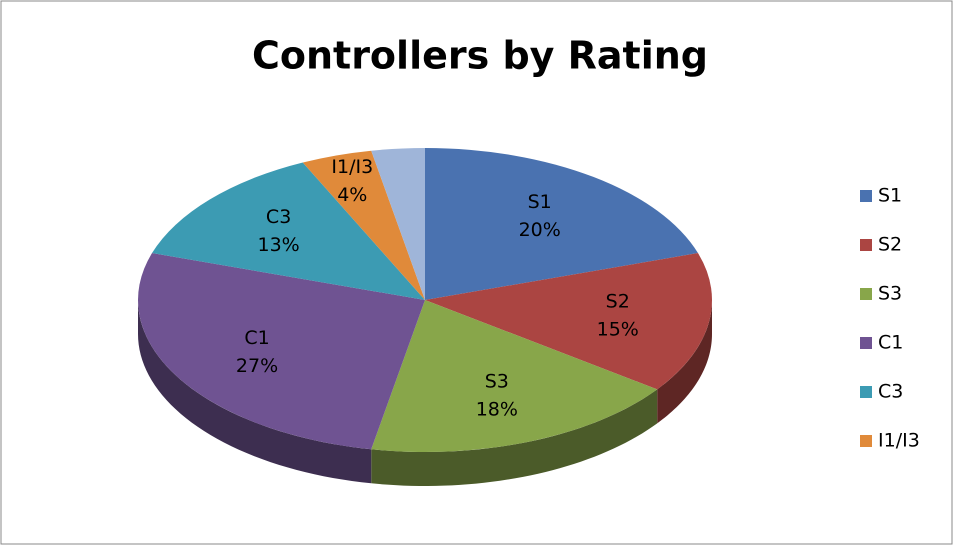  What do you see at coordinates (899, 441) in the screenshot?
I see `legend-label: I1/I3` at bounding box center [899, 441].